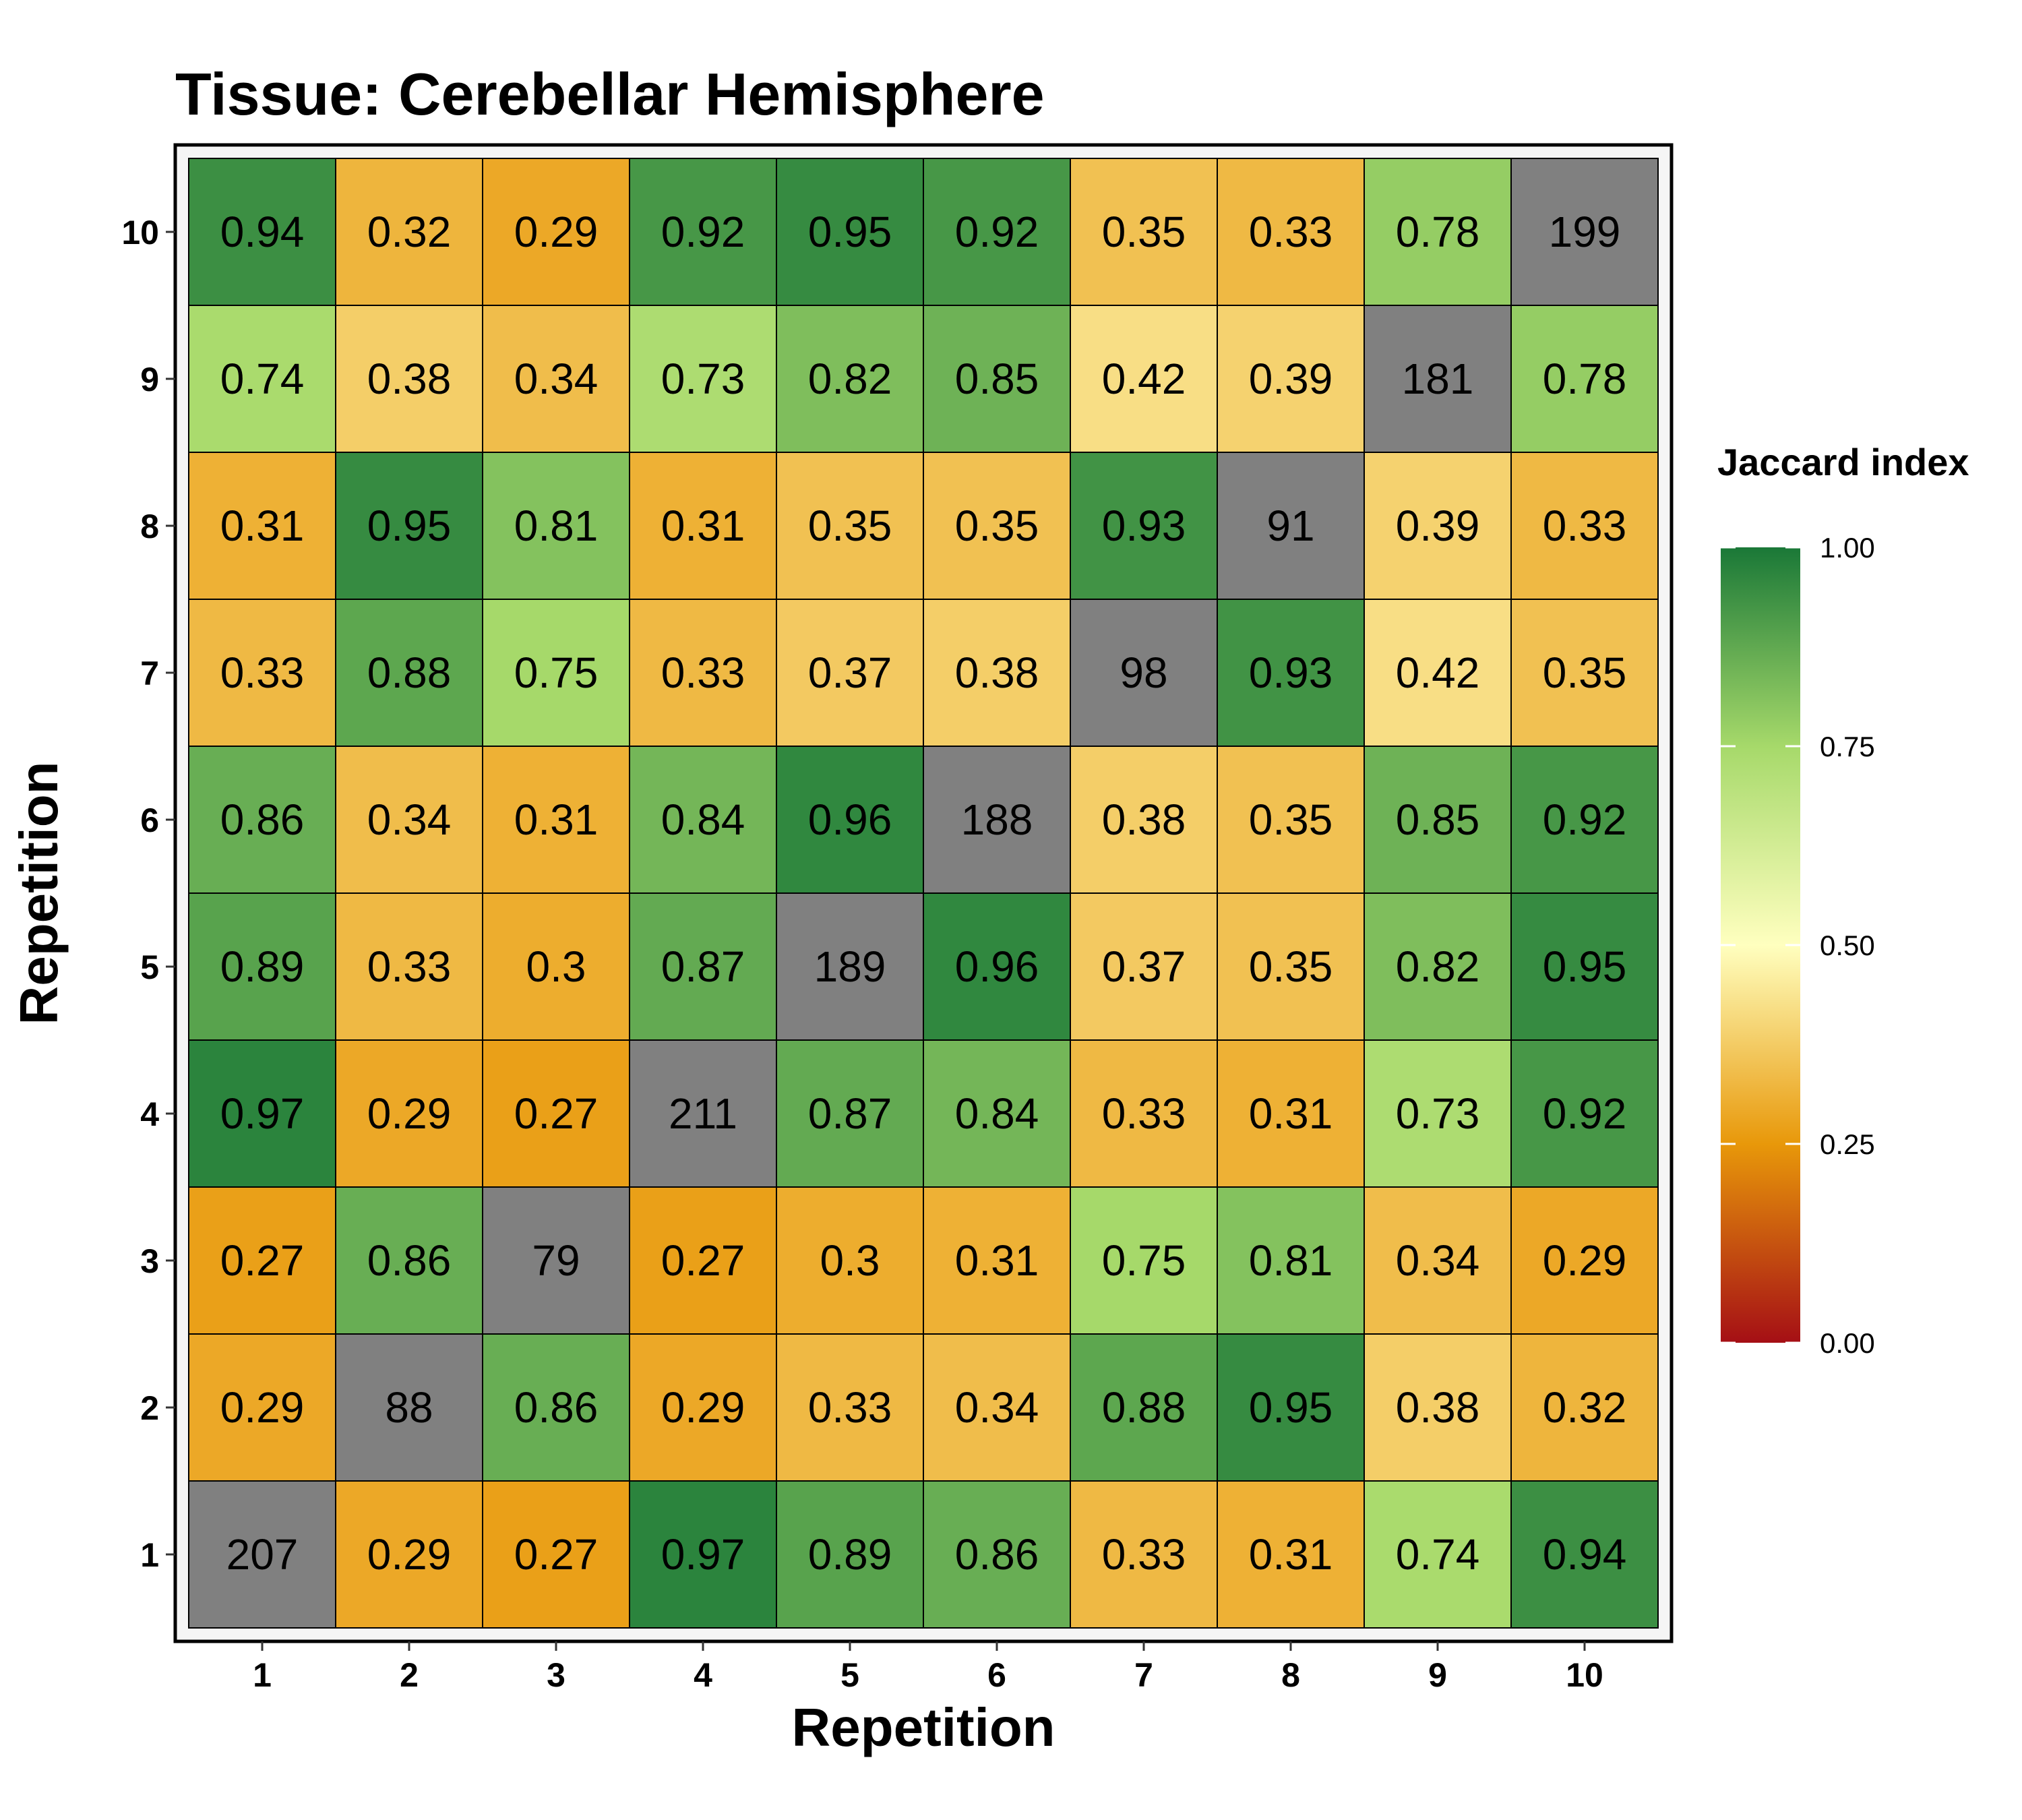 The image size is (2022, 1820). Describe the element at coordinates (1438, 1113) in the screenshot. I see `cell-label: 0.73` at that location.